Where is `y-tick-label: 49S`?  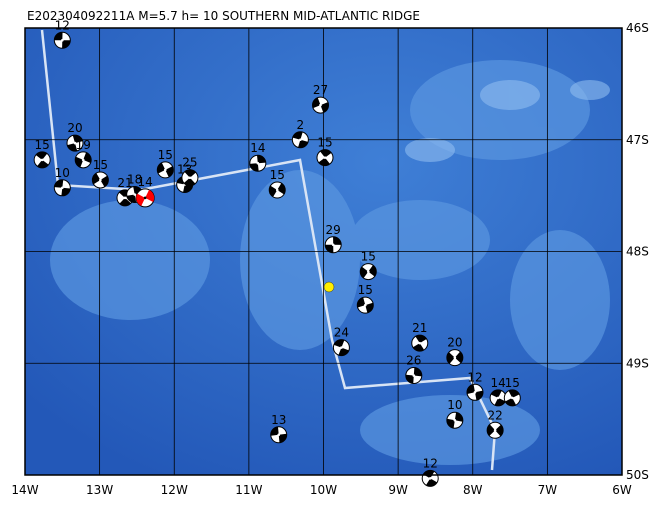
y-tick-label: 49S is located at coordinates (637, 363).